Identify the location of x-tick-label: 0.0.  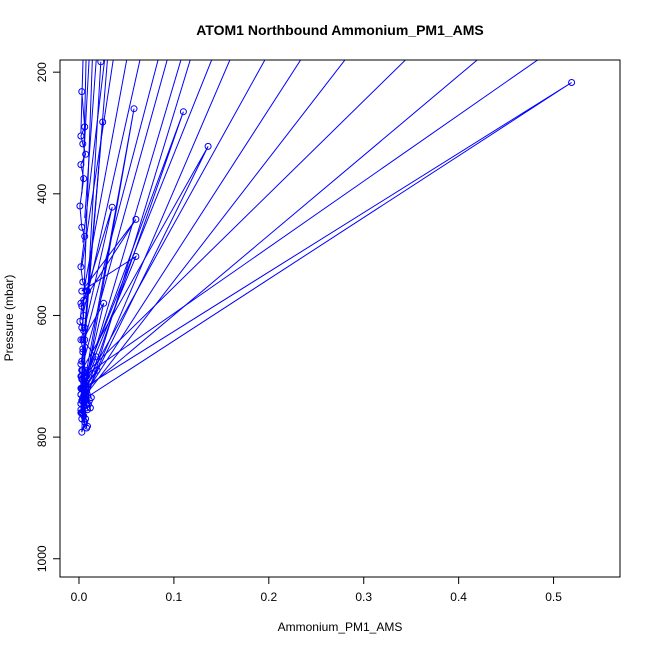
(79, 597).